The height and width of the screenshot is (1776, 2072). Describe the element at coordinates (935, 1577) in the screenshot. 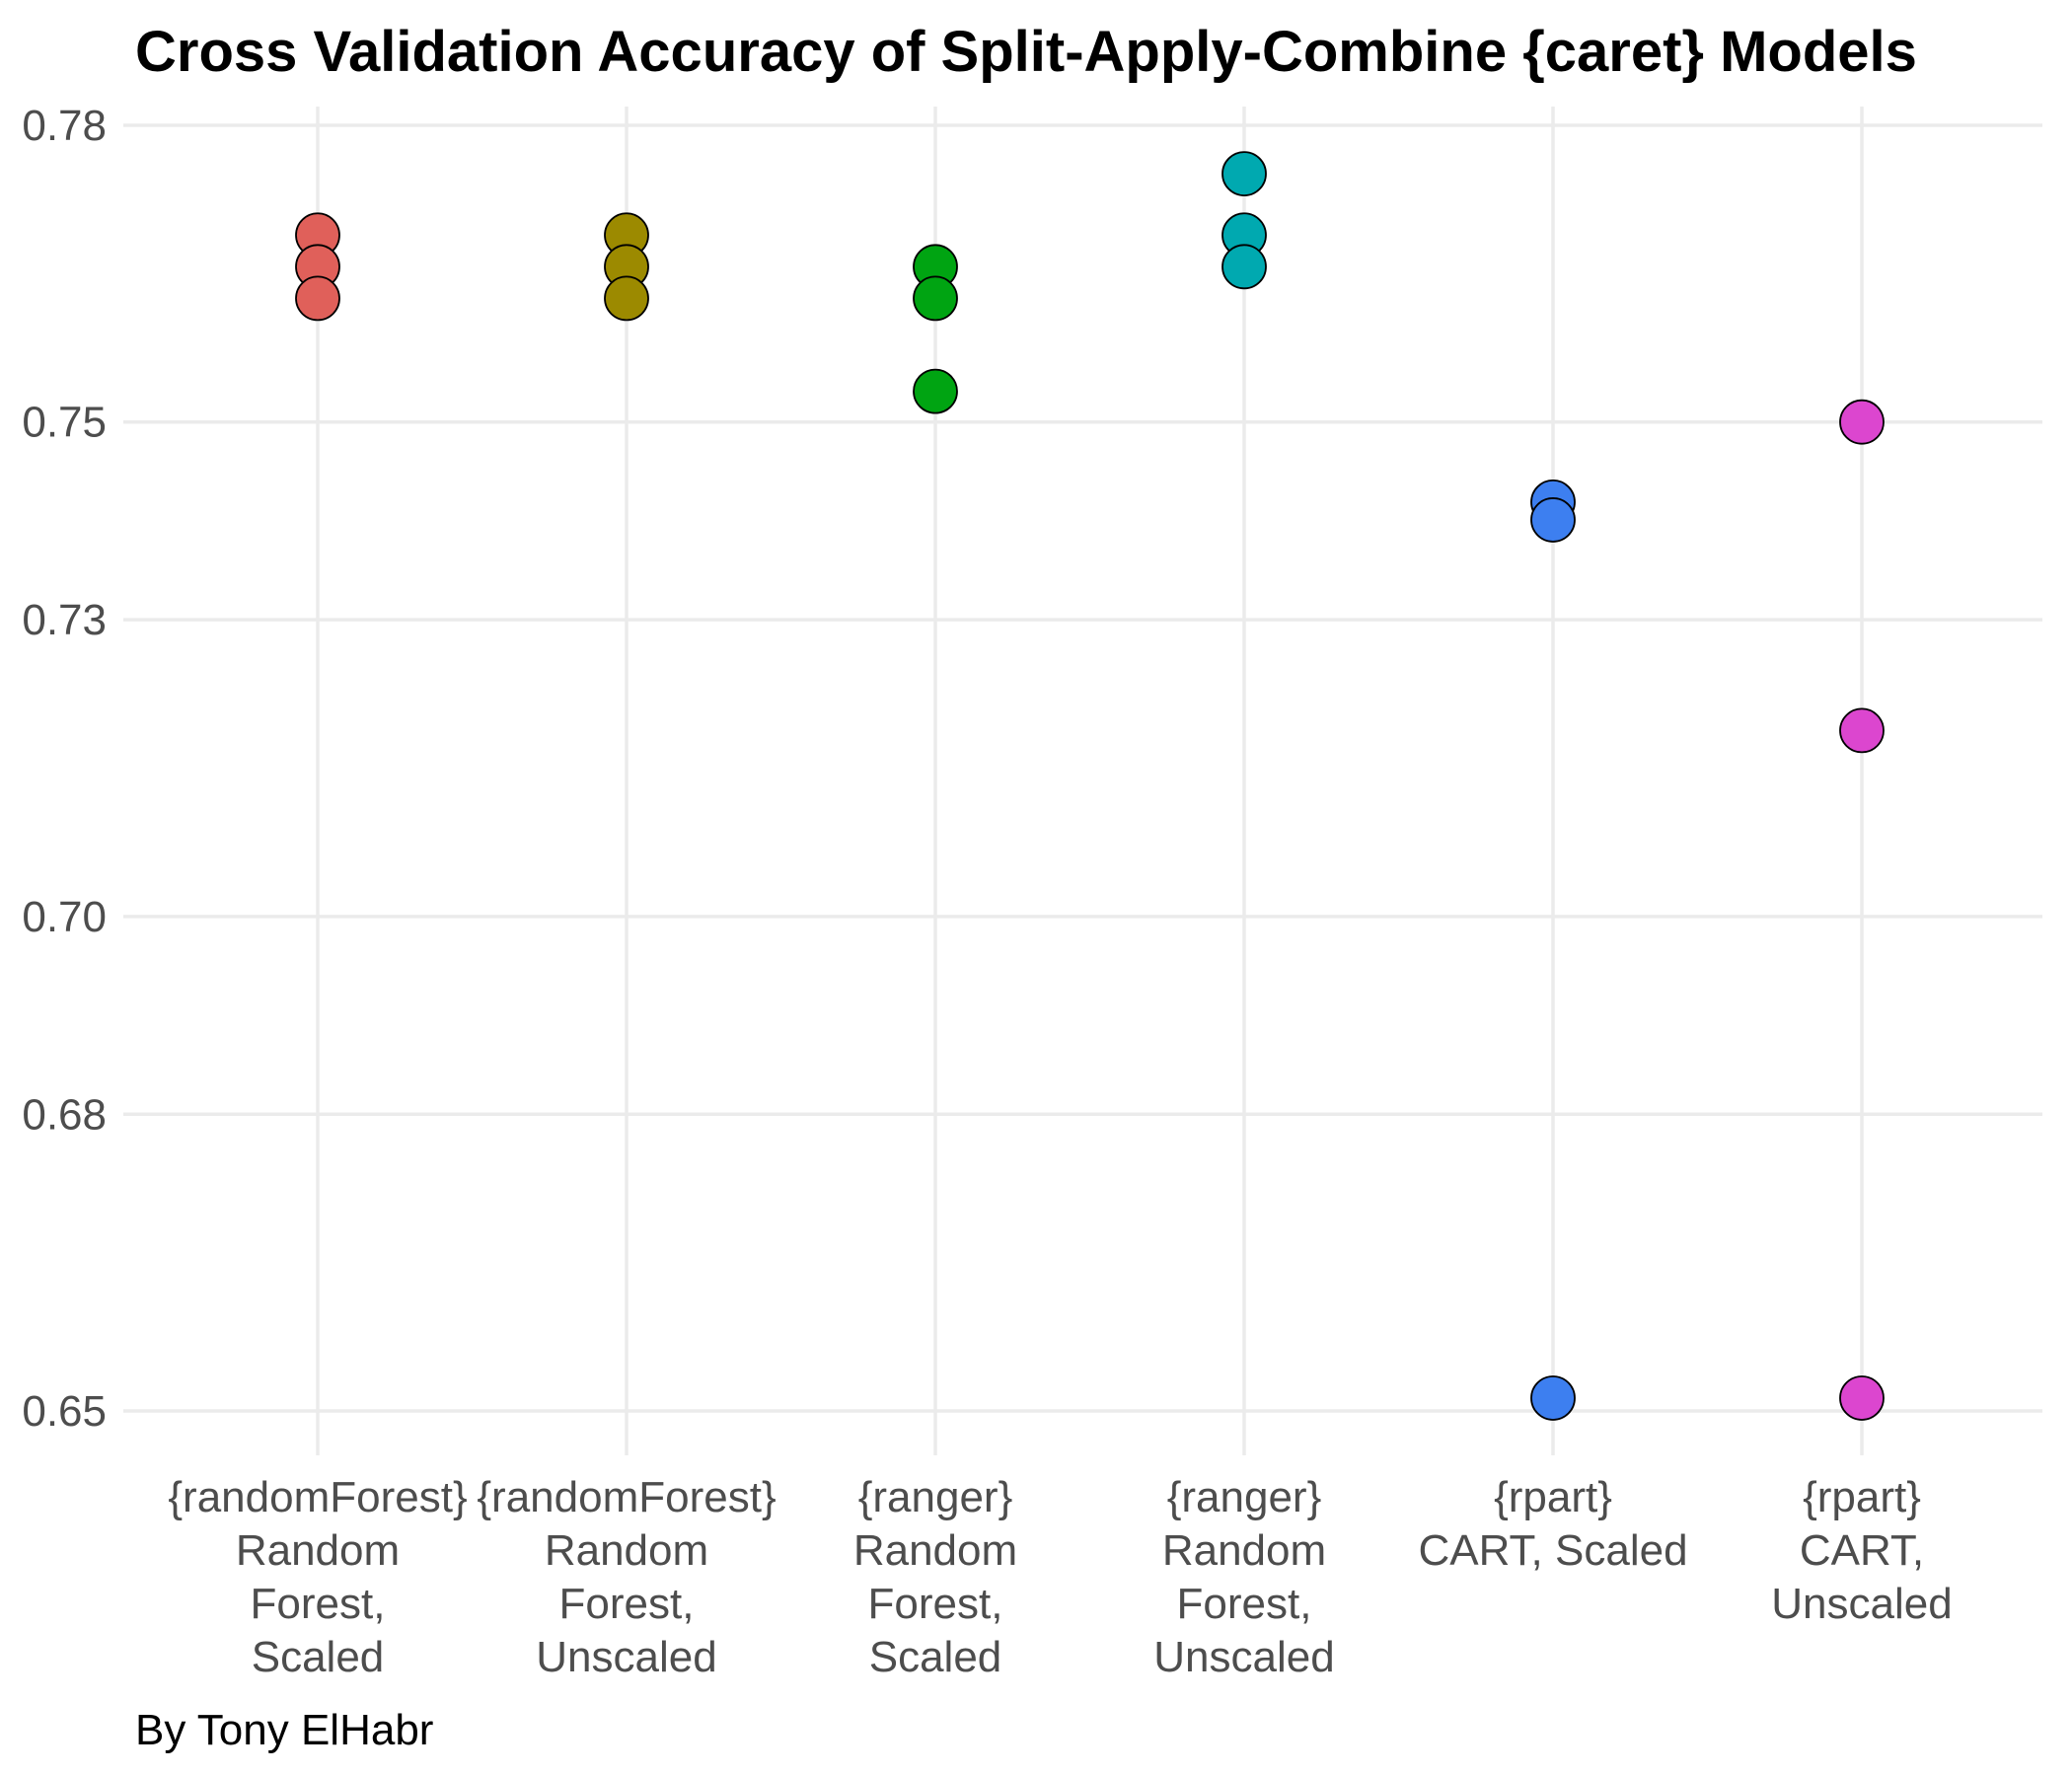

I see `x-tick-label: {ranger} Random Forest, Scaled` at that location.